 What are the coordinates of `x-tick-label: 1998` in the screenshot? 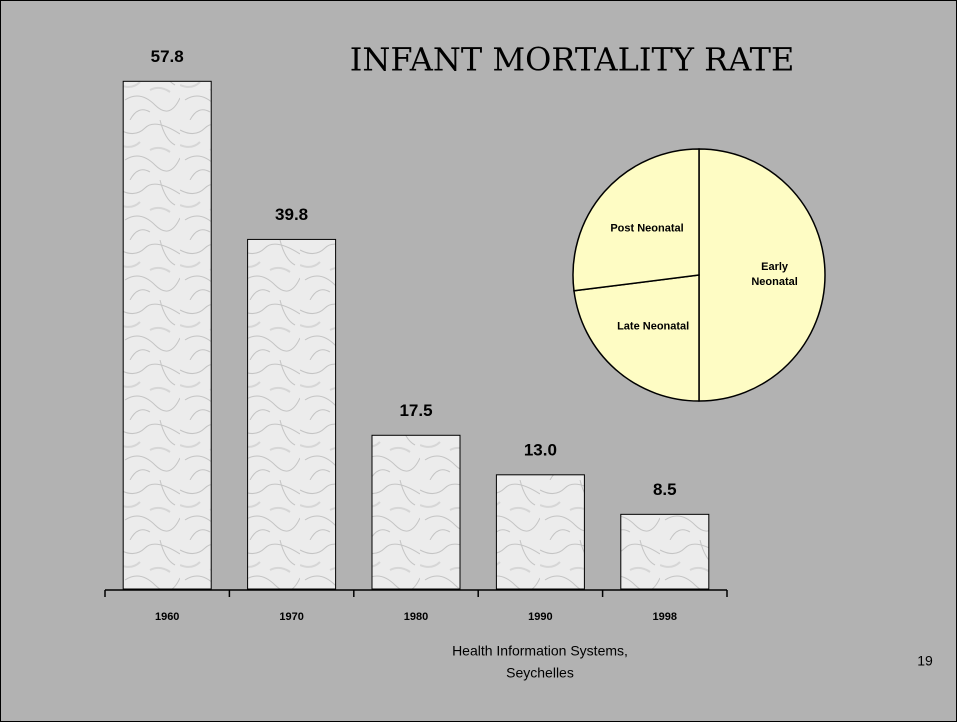 It's located at (665, 617).